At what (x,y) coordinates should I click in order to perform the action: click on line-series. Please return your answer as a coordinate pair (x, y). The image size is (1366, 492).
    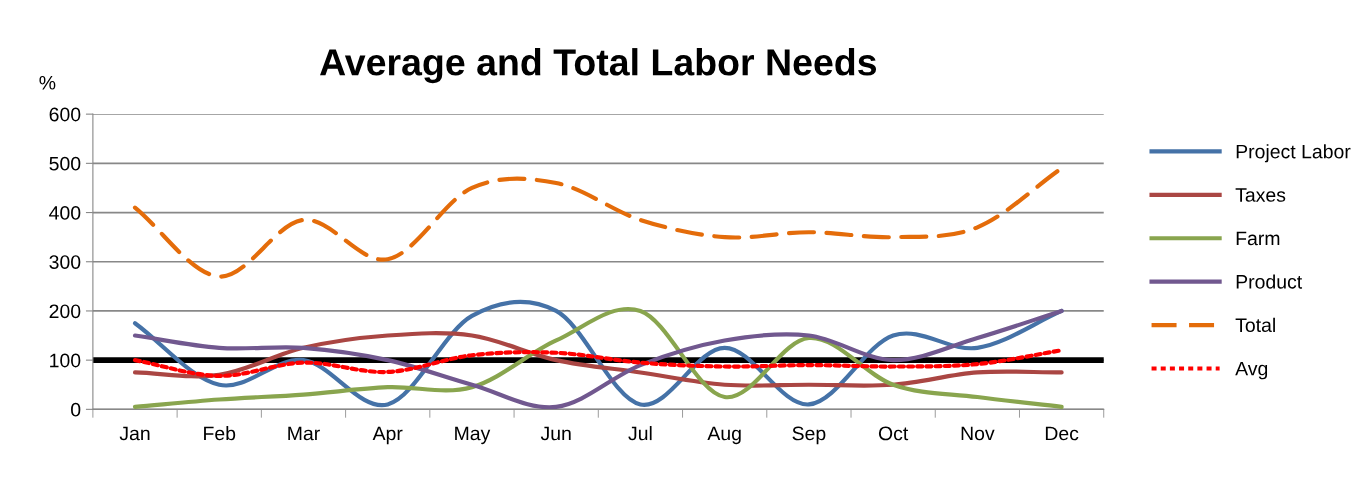
    Looking at the image, I should click on (598, 363).